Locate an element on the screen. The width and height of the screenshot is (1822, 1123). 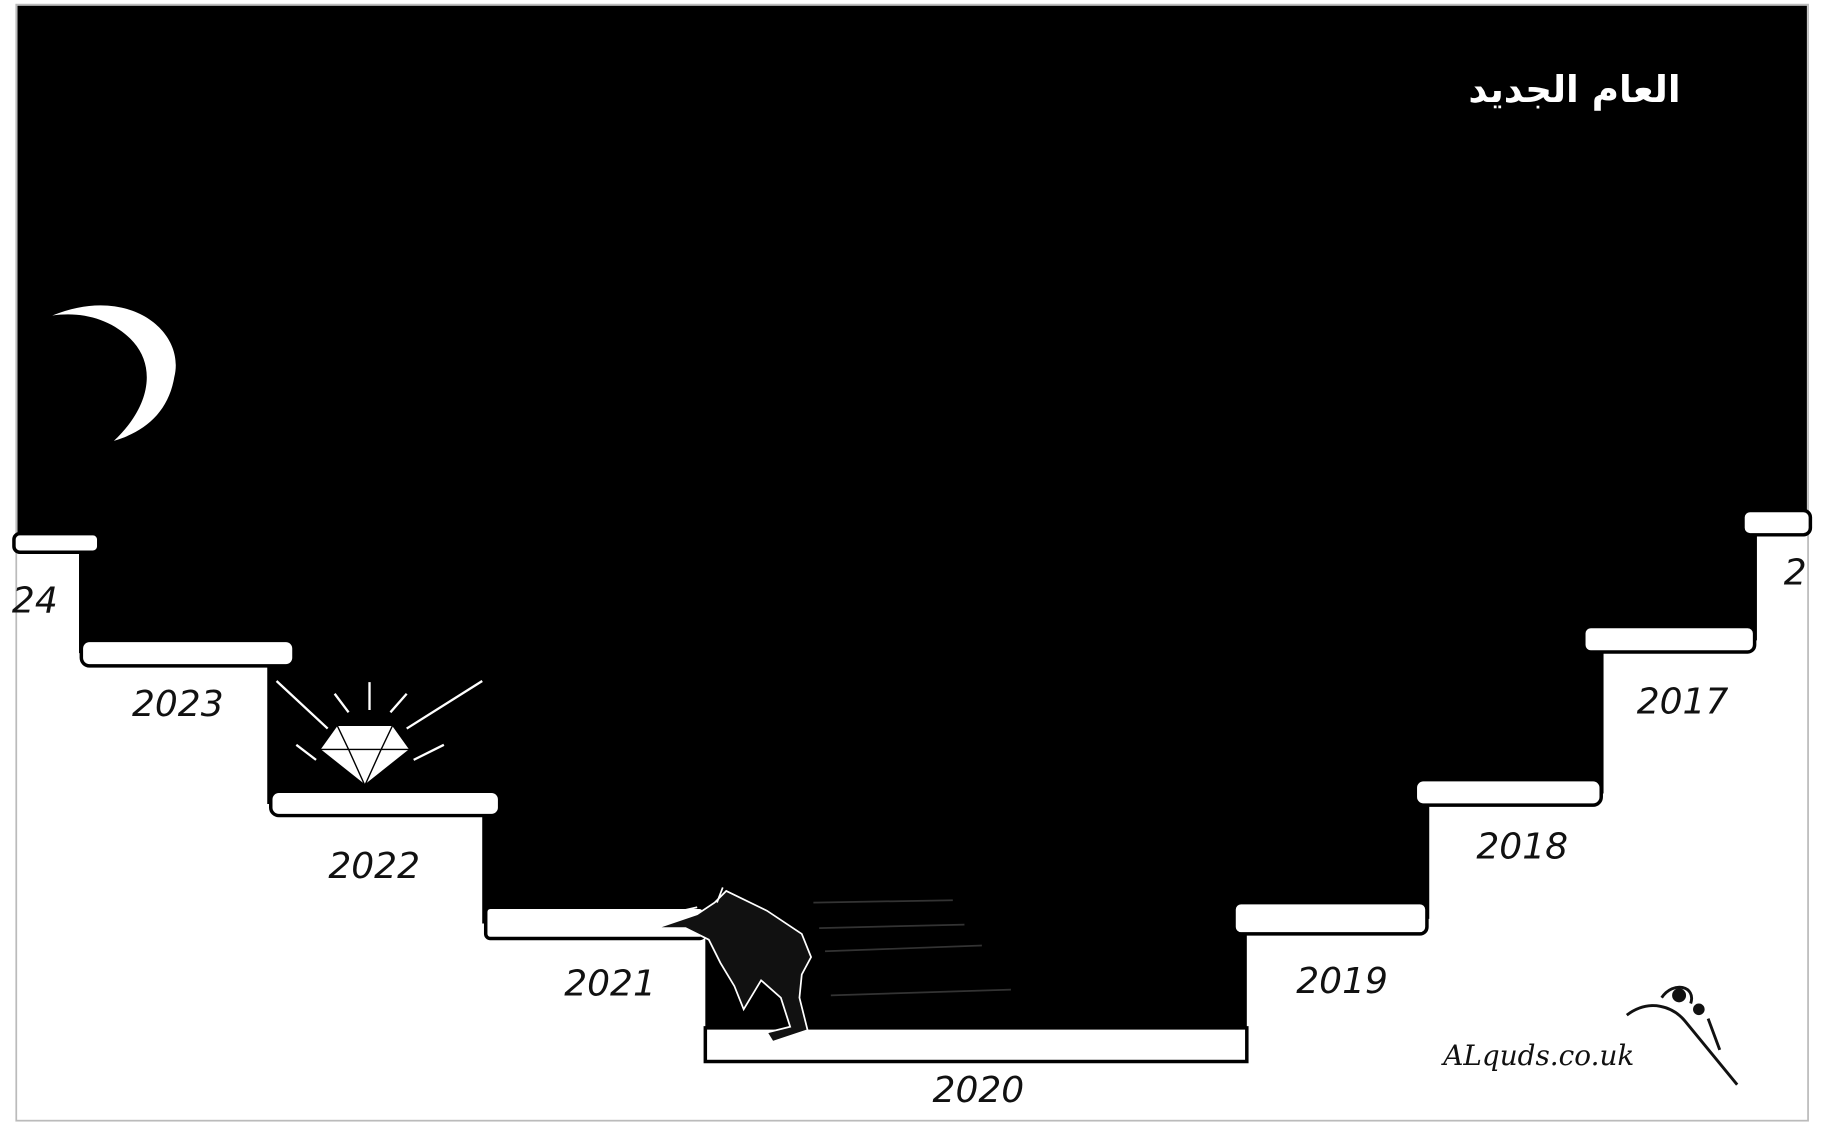
title: العام الجديد is located at coordinates (1574, 90).